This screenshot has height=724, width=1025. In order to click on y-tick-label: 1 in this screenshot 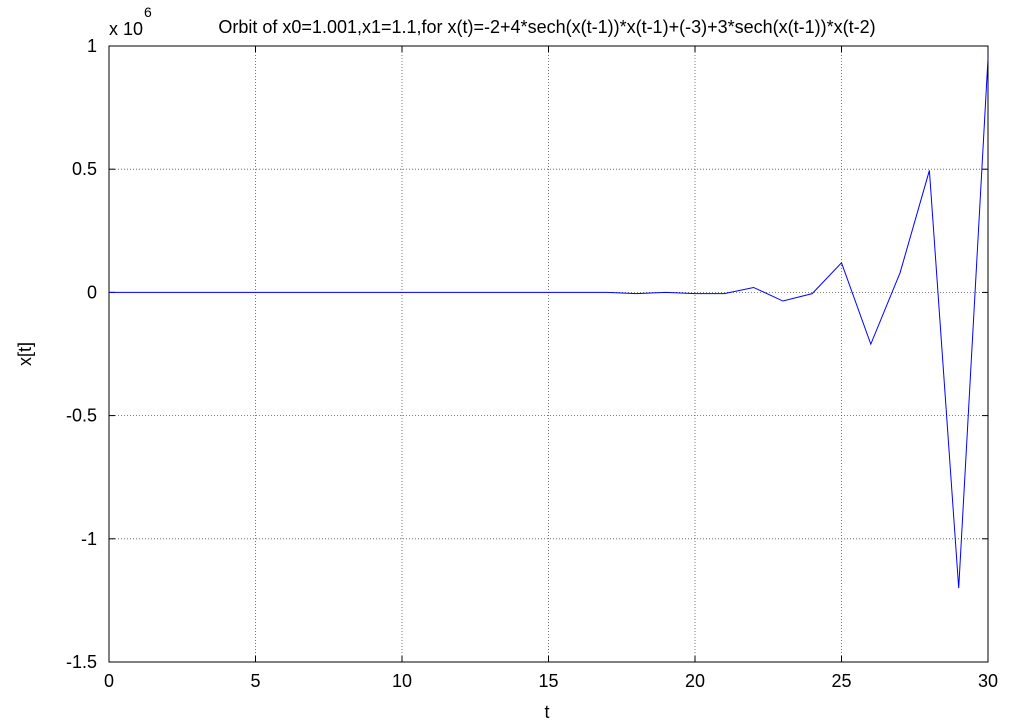, I will do `click(92, 46)`.